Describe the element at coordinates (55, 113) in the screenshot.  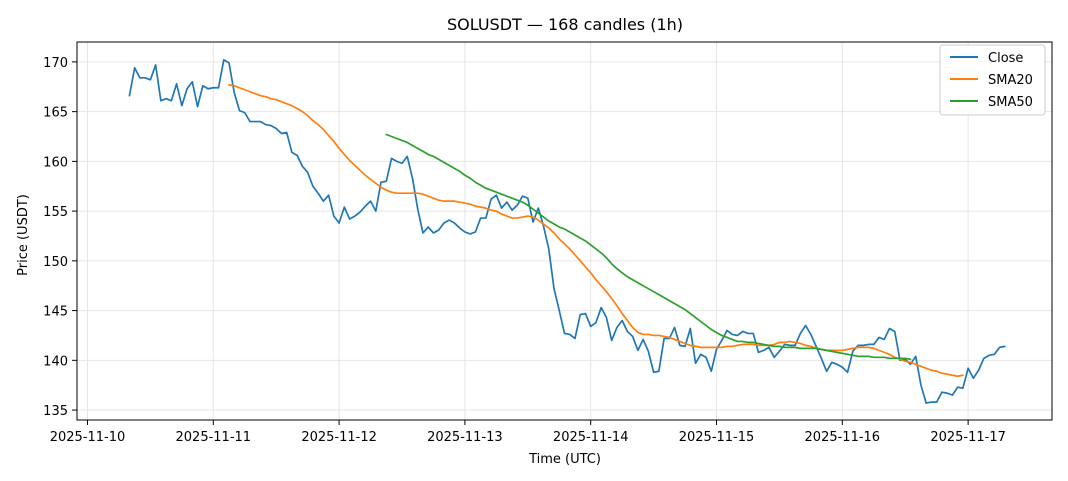
I see `y-tick-label: 165` at that location.